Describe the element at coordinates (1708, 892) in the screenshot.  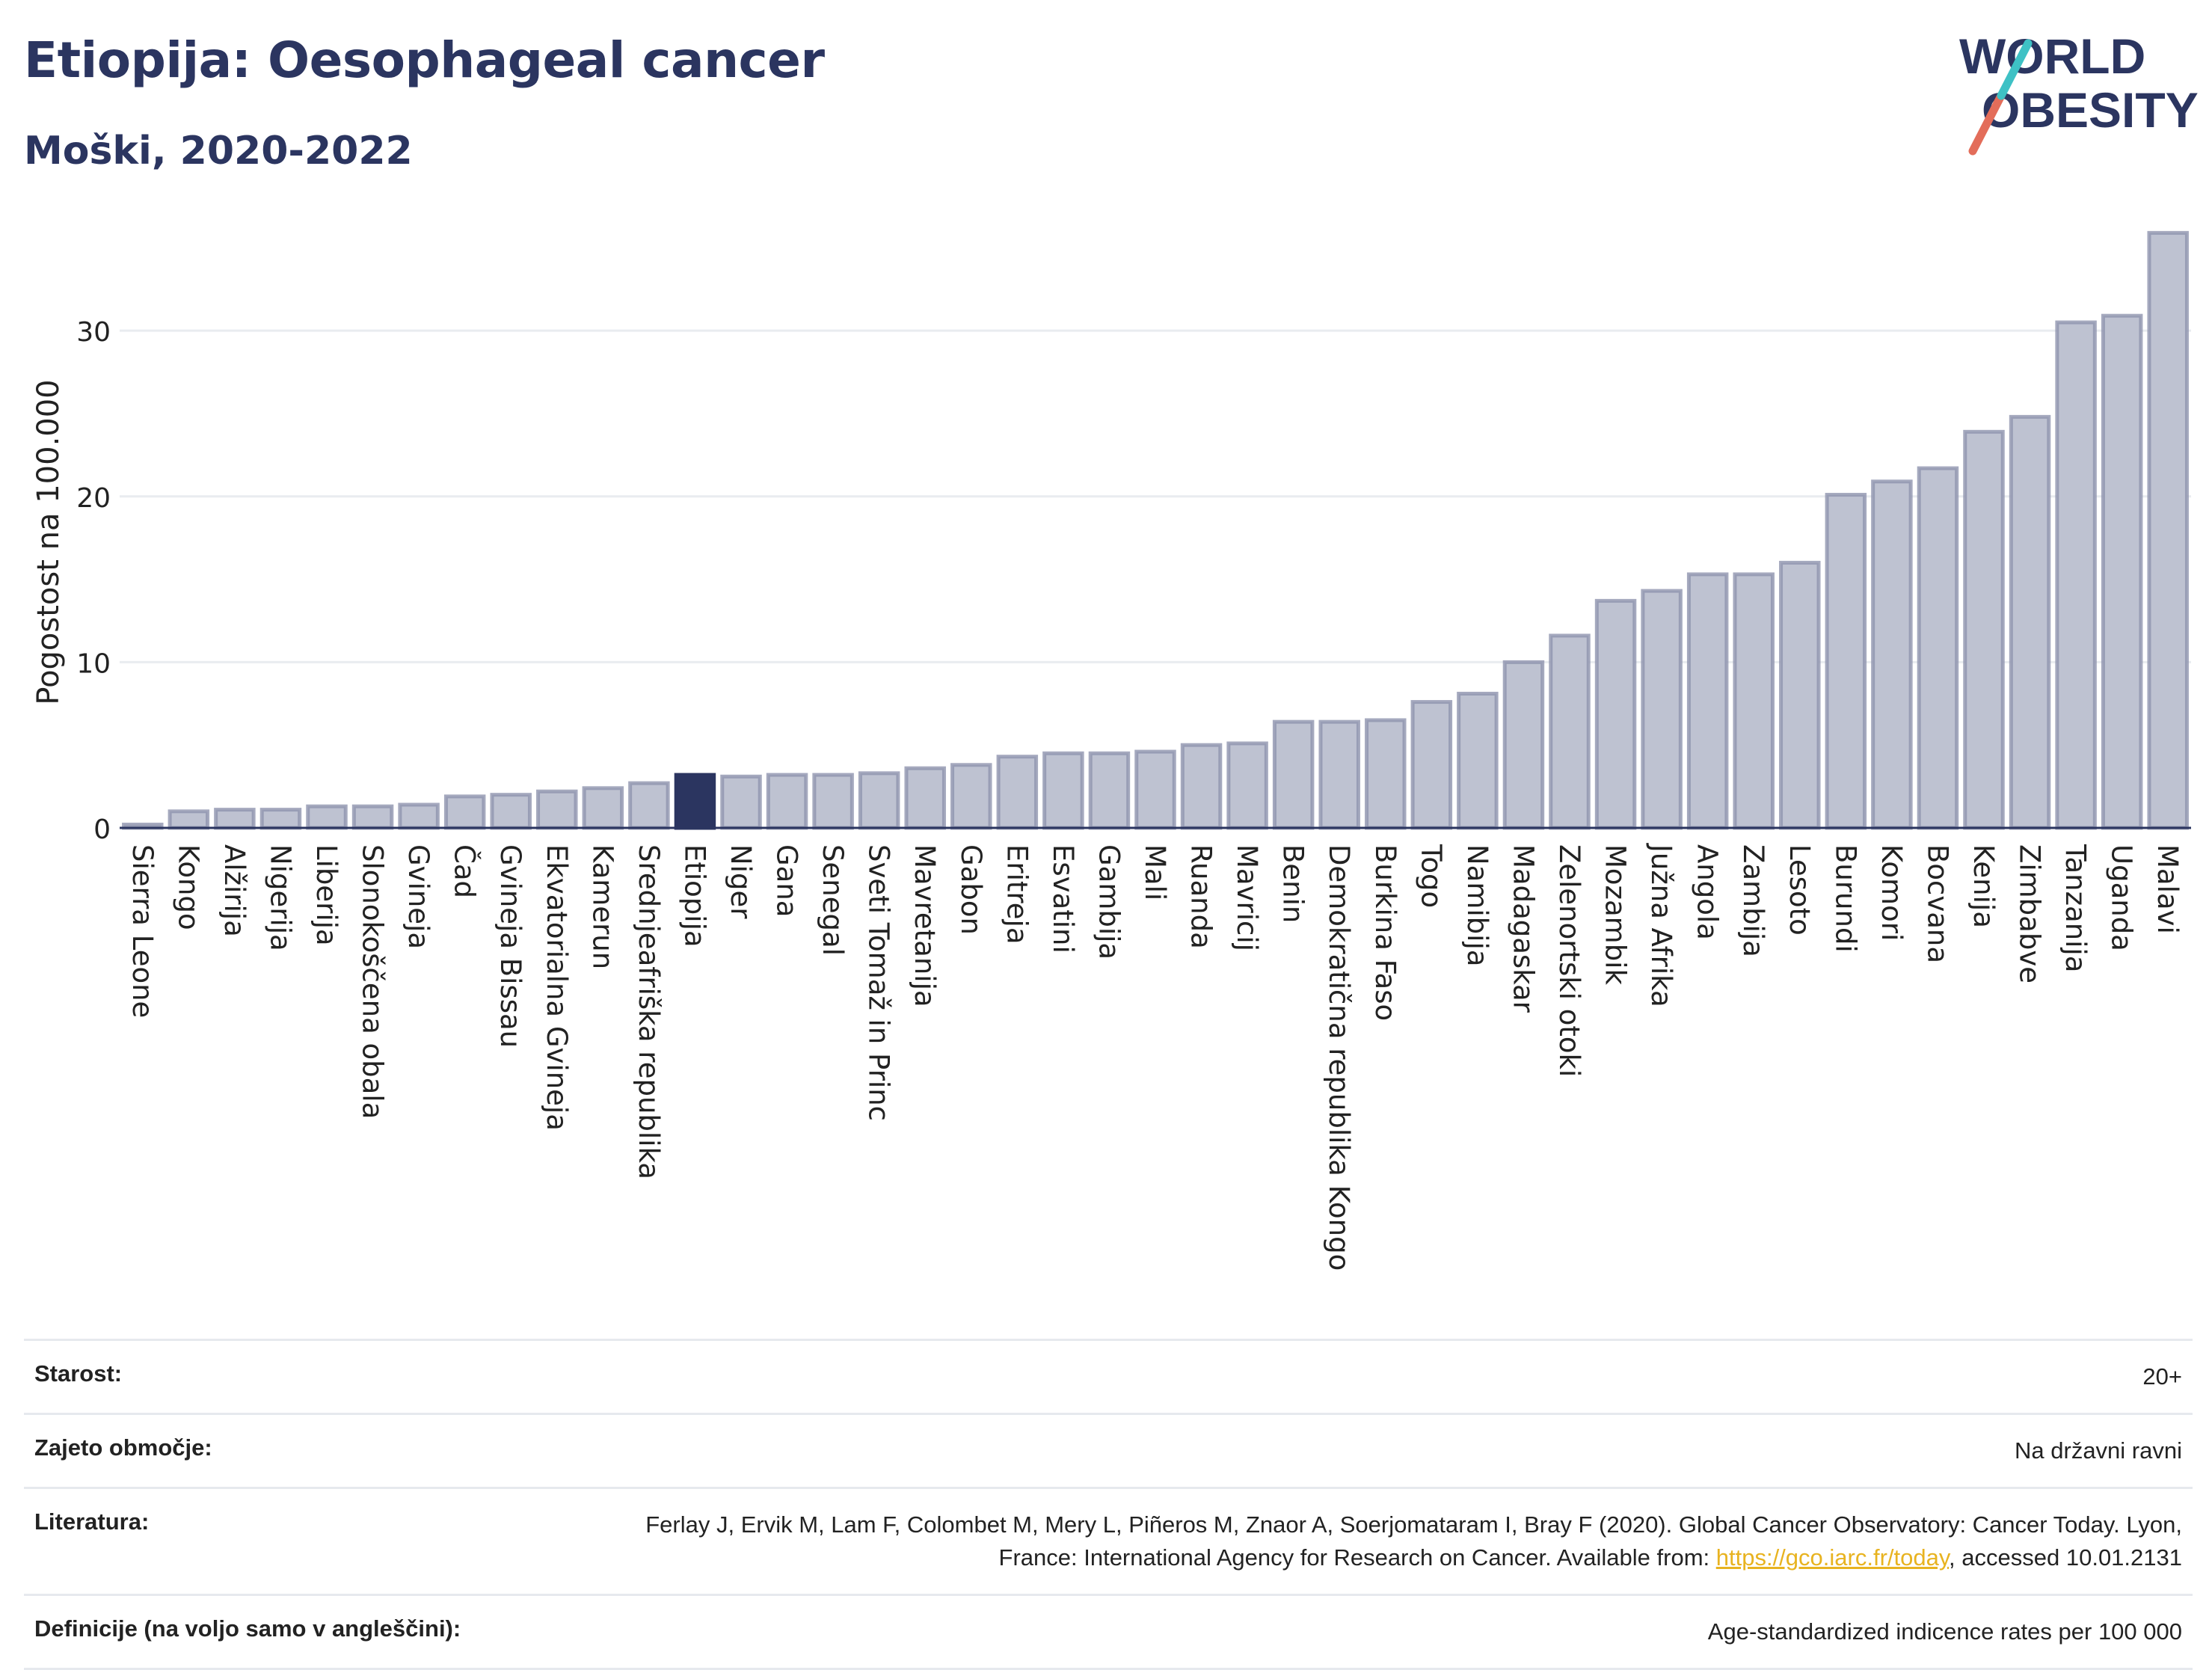
I see `x-tick-label: Angola` at that location.